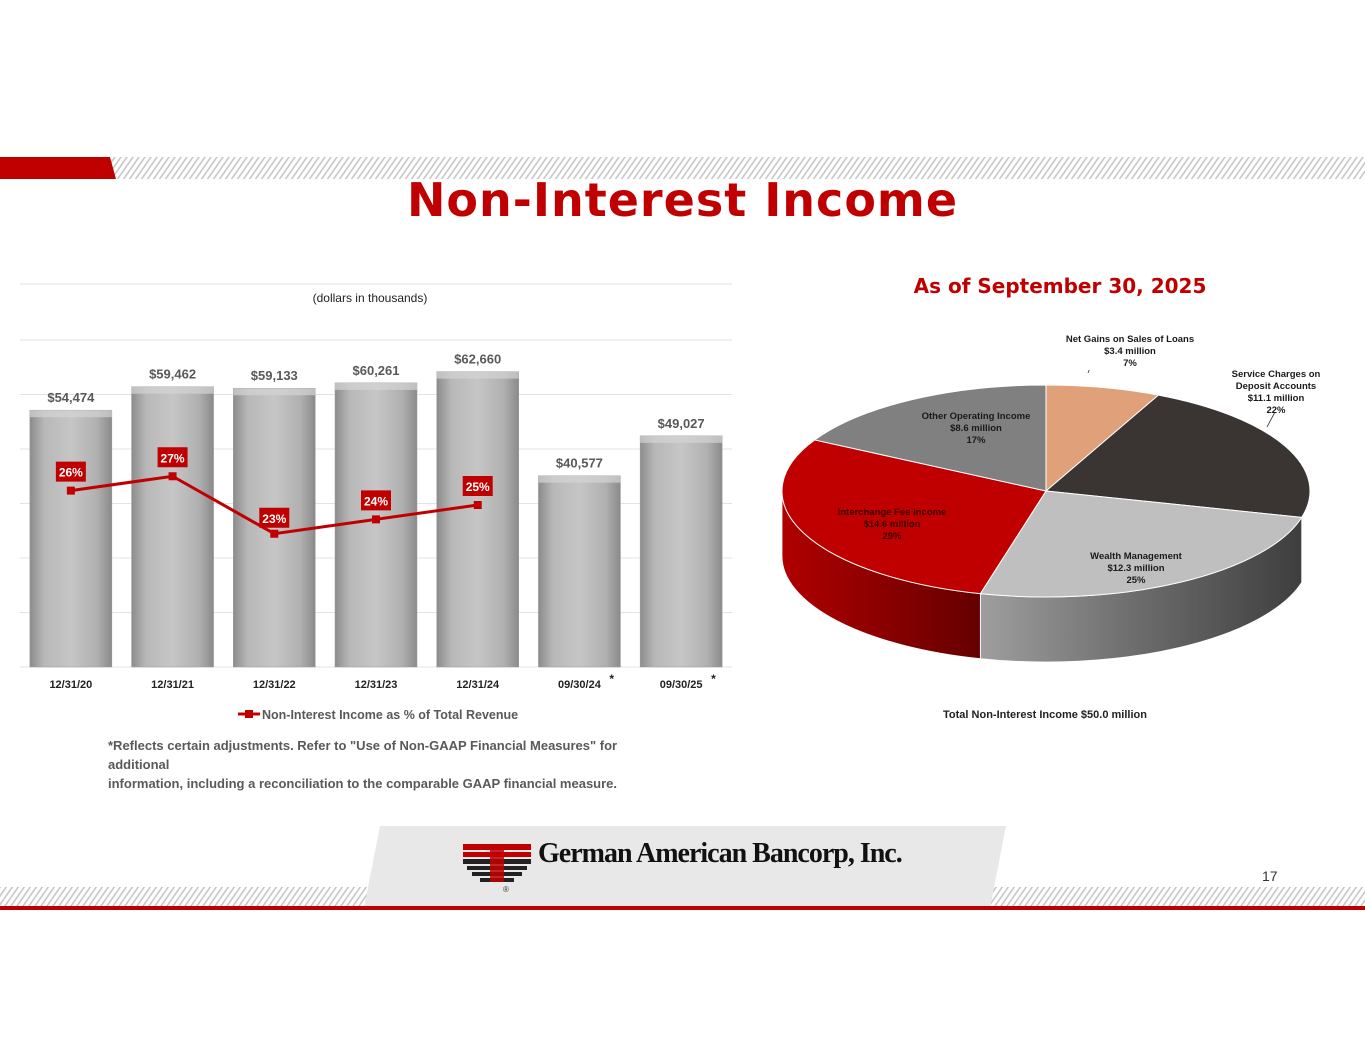 The width and height of the screenshot is (1365, 1055). I want to click on x-tick-label: 12/31/22, so click(274, 685).